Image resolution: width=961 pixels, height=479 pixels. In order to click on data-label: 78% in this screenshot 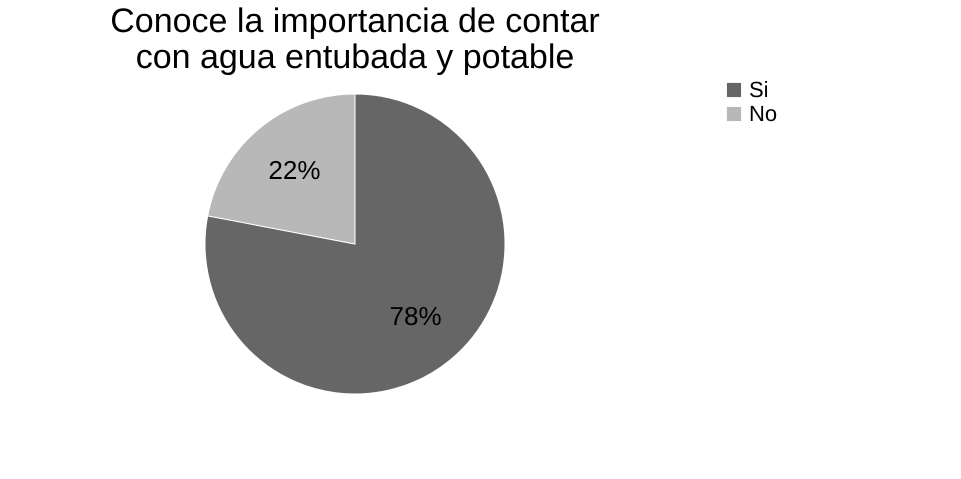, I will do `click(416, 316)`.